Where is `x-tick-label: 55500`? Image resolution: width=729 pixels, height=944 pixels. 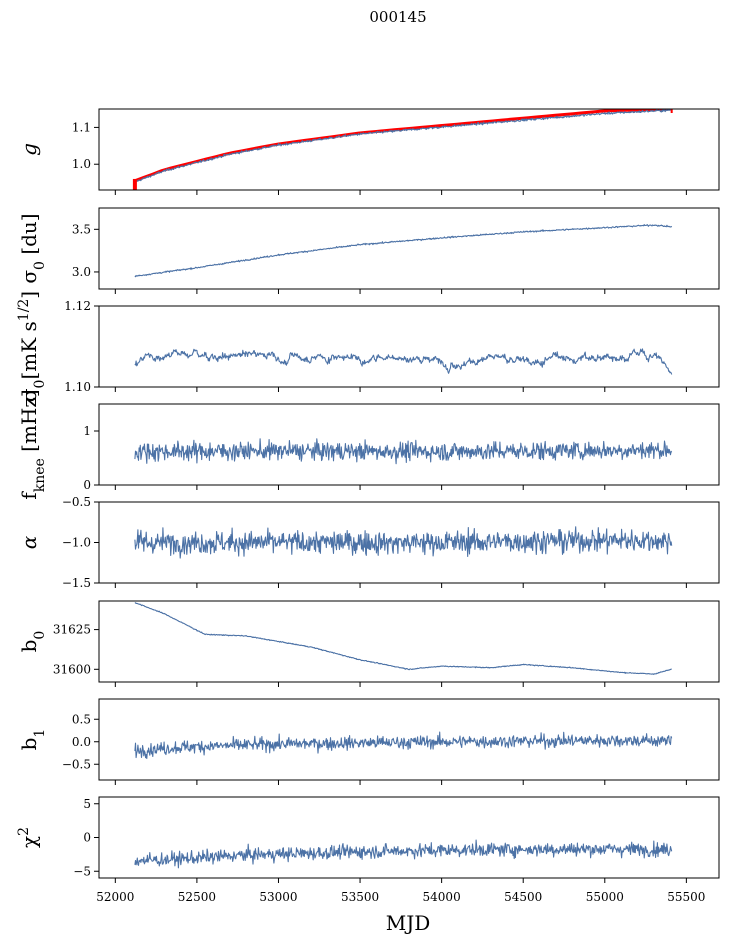 x-tick-label: 55500 is located at coordinates (686, 897).